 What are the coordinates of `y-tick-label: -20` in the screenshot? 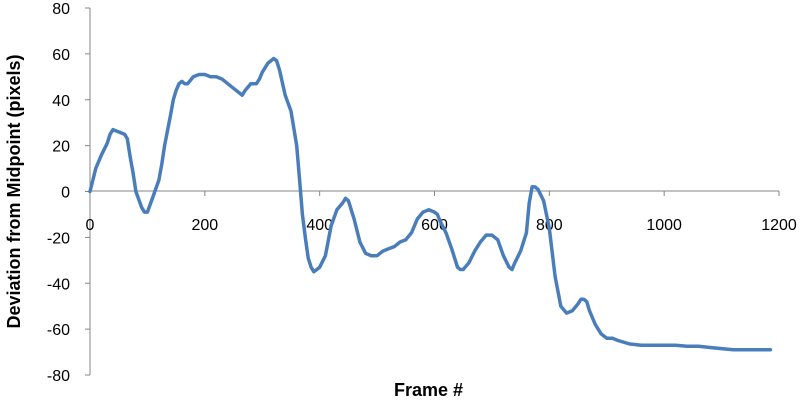 It's located at (58, 238).